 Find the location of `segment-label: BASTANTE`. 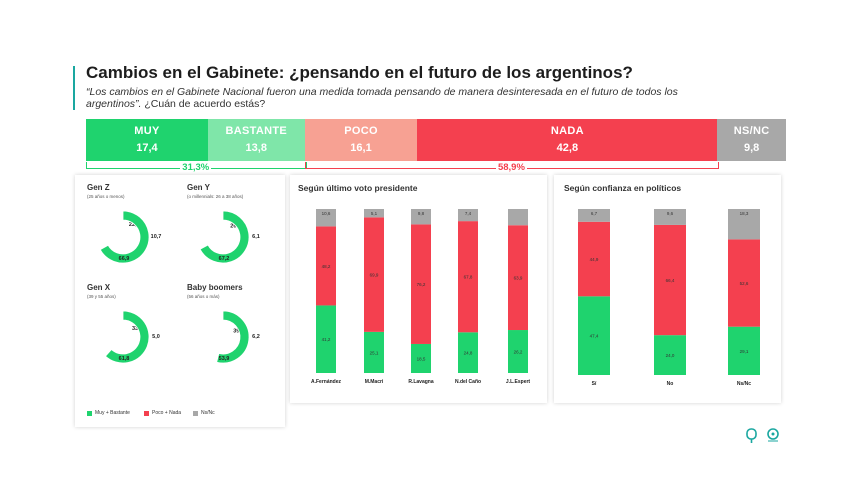

segment-label: BASTANTE is located at coordinates (256, 131).